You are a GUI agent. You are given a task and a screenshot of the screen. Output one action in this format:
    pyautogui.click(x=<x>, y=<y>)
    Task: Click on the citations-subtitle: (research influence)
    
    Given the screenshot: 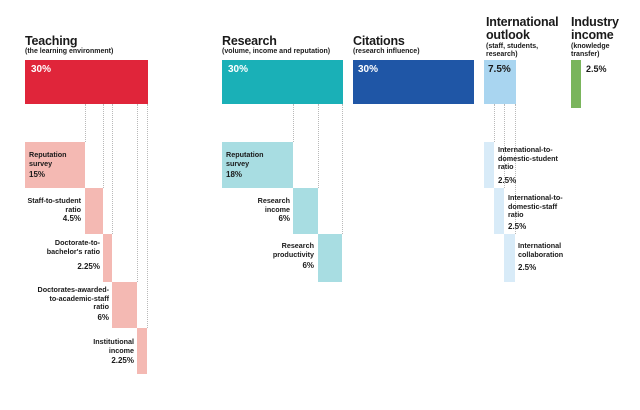 What is the action you would take?
    pyautogui.click(x=386, y=51)
    